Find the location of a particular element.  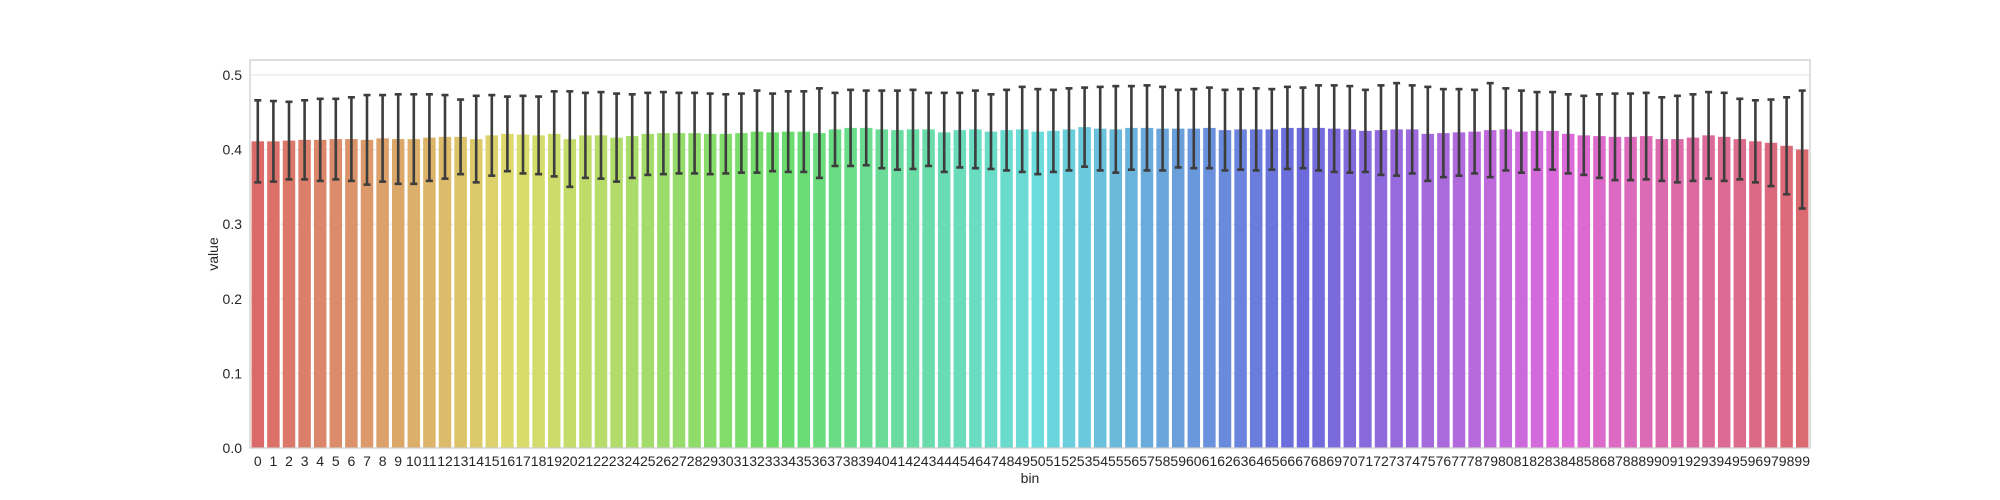

x-tick-label: 8 is located at coordinates (383, 461).